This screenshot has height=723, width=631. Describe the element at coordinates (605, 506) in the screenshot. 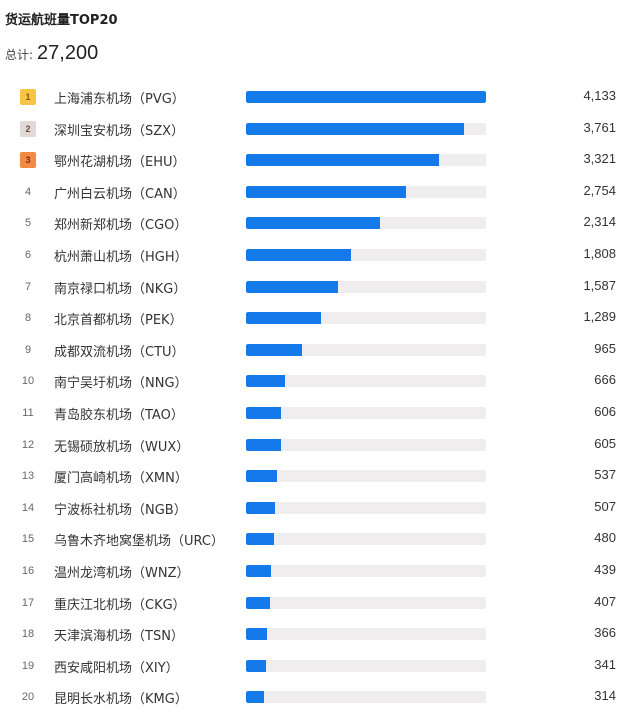

I see `flight-count: 507` at that location.